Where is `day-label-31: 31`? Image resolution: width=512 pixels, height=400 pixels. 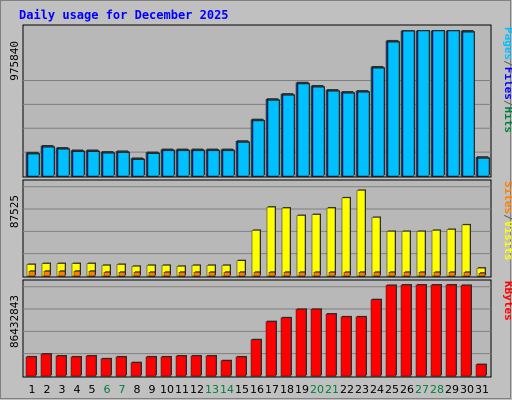 day-label-31: 31 is located at coordinates (482, 389).